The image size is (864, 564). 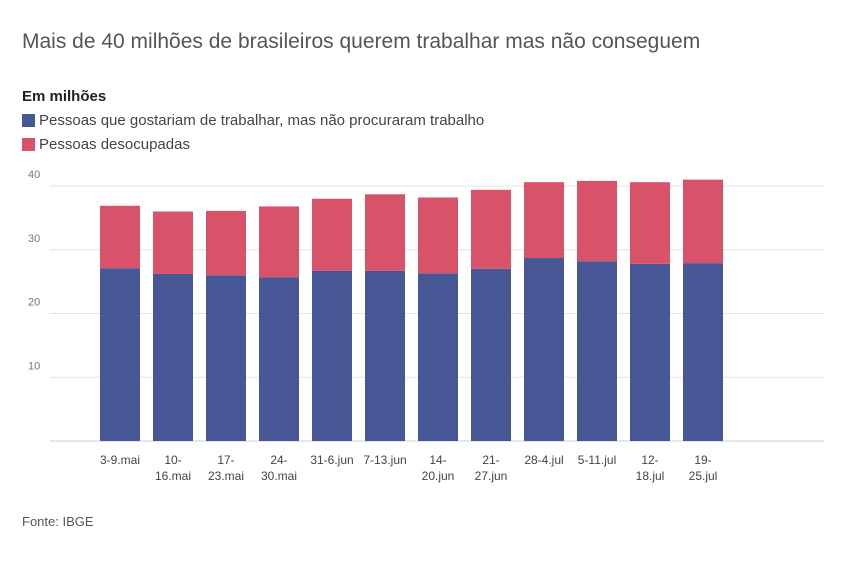 I want to click on x-tick-label-11: 19-, so click(x=702, y=460).